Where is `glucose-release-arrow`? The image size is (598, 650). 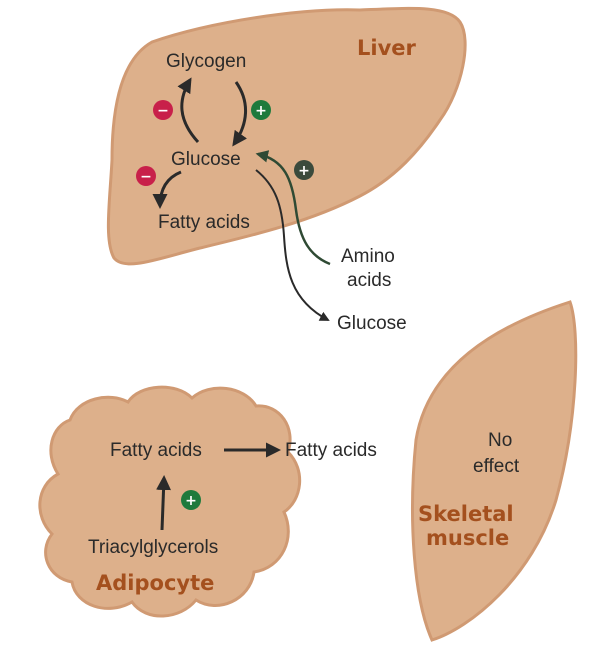 glucose-release-arrow is located at coordinates (292, 245).